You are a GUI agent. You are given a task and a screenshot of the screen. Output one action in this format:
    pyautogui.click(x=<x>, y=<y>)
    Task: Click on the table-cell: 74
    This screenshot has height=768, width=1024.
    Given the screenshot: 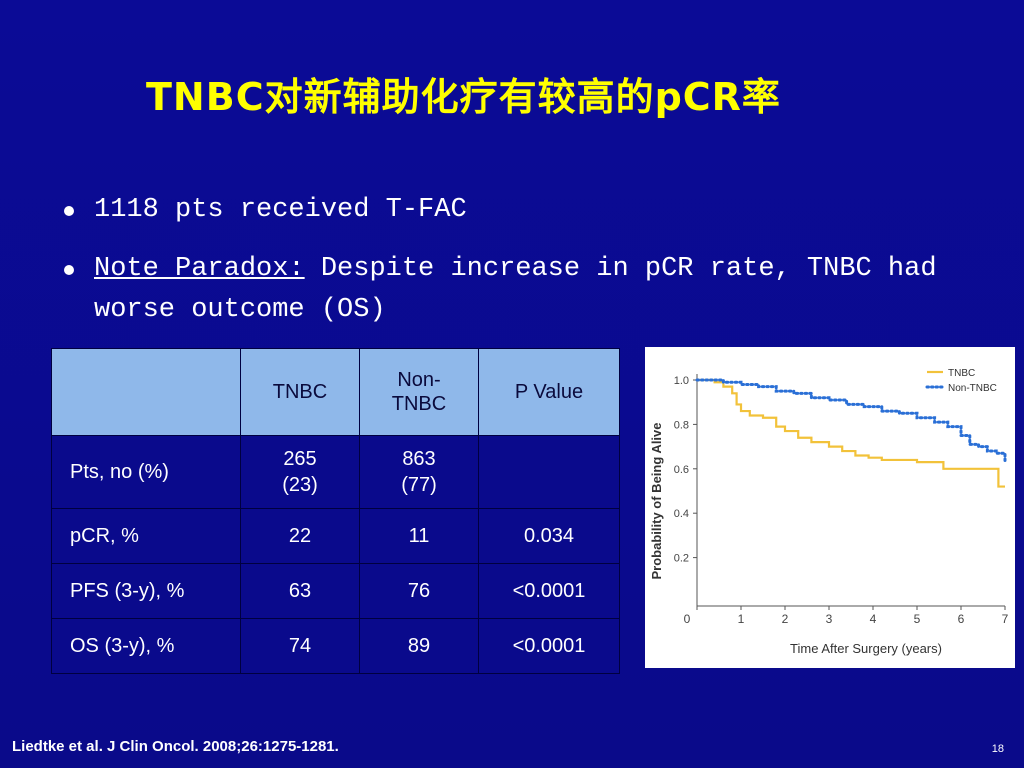 What is the action you would take?
    pyautogui.click(x=300, y=646)
    